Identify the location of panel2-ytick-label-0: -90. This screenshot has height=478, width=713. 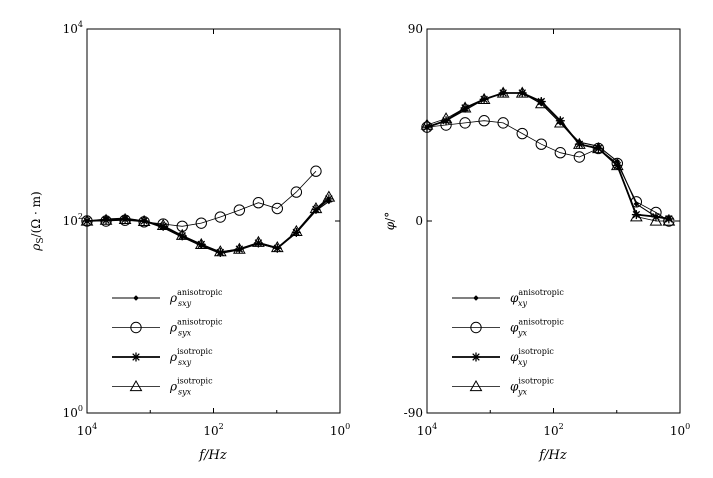
(413, 413).